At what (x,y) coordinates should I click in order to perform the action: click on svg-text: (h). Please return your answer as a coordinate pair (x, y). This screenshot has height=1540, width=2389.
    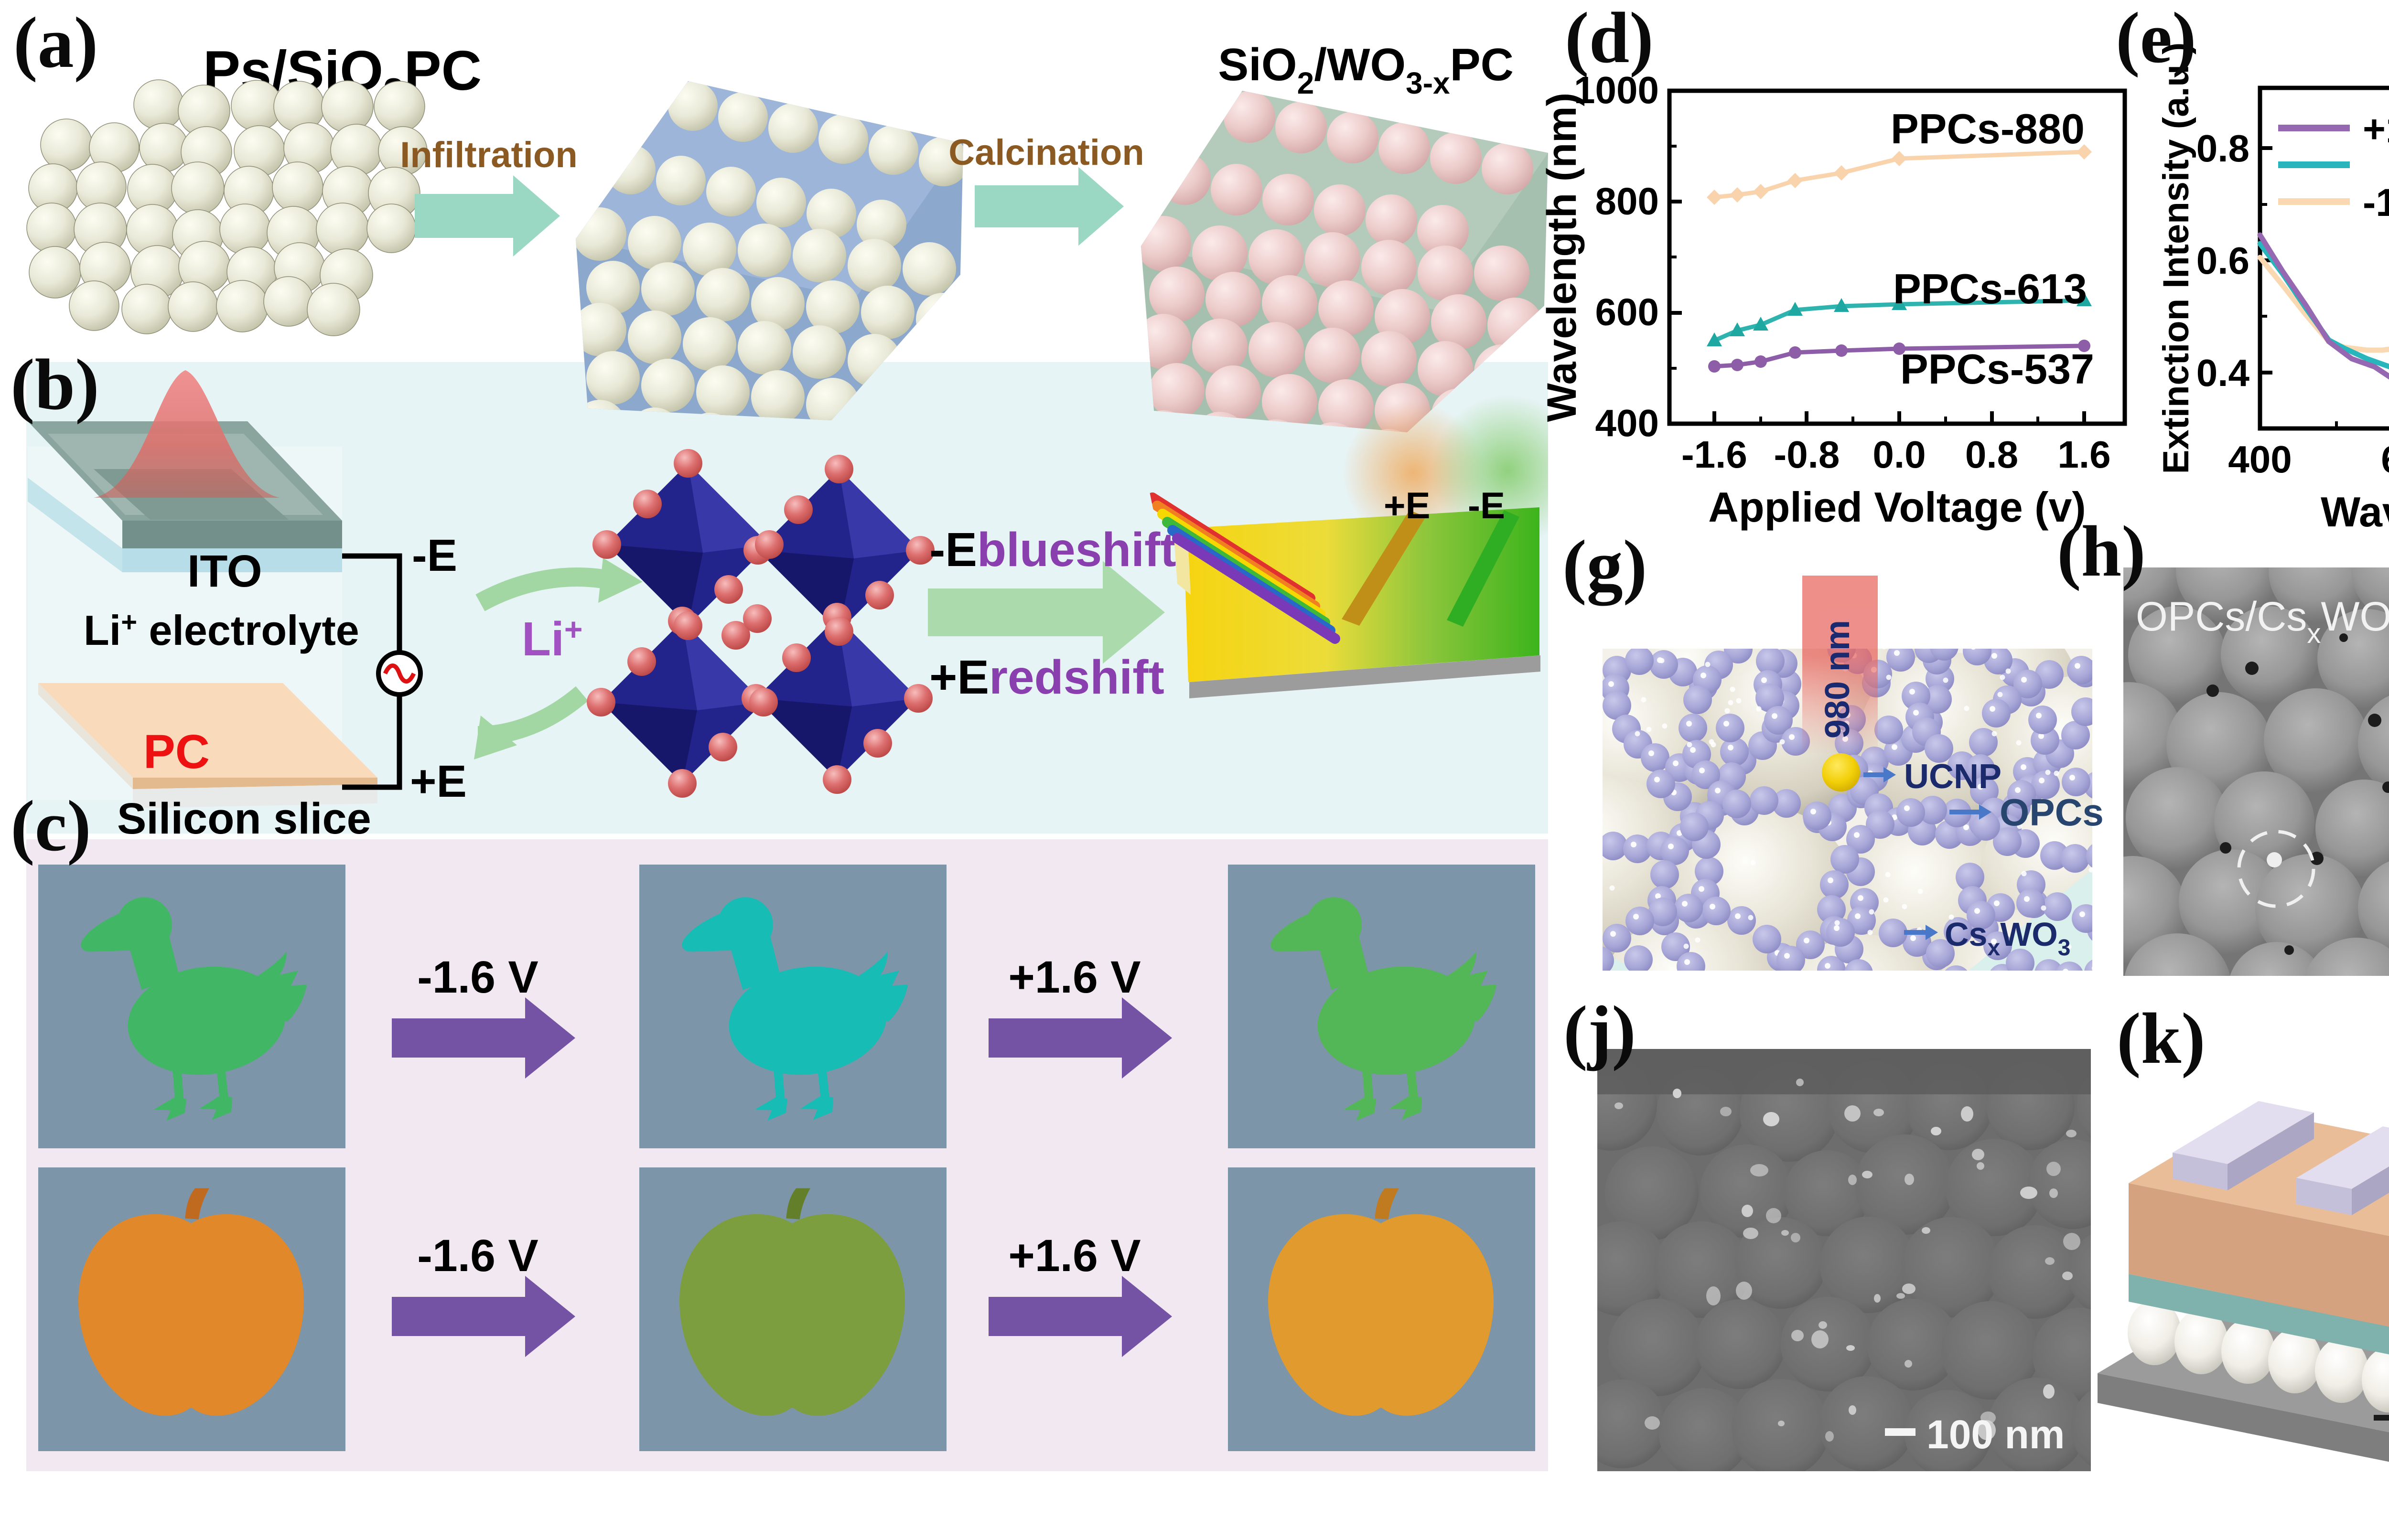
    Looking at the image, I should click on (2101, 551).